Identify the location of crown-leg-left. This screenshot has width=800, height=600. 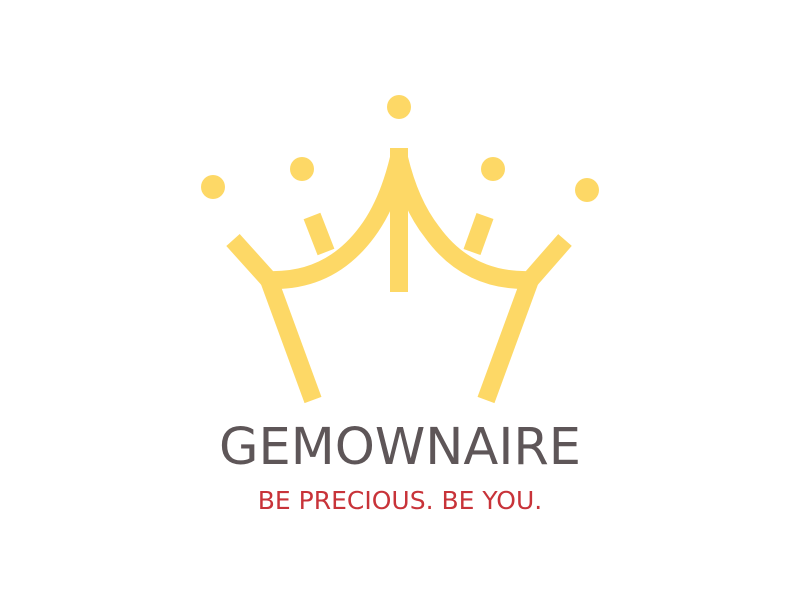
(291, 340).